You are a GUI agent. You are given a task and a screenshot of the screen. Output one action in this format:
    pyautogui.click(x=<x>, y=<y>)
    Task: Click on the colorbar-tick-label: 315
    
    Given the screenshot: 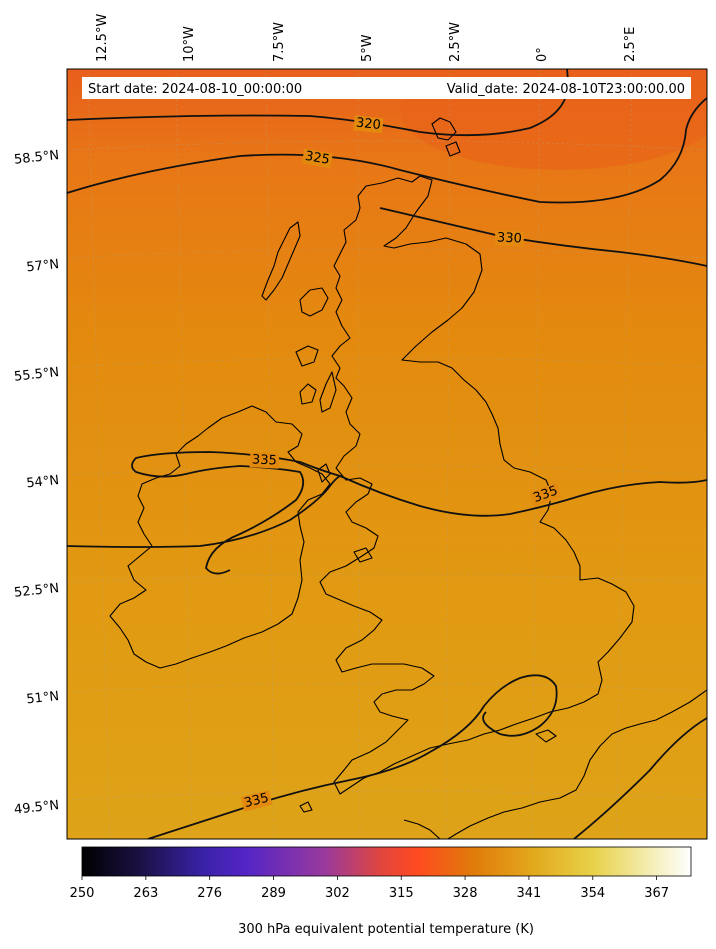 What is the action you would take?
    pyautogui.click(x=401, y=893)
    